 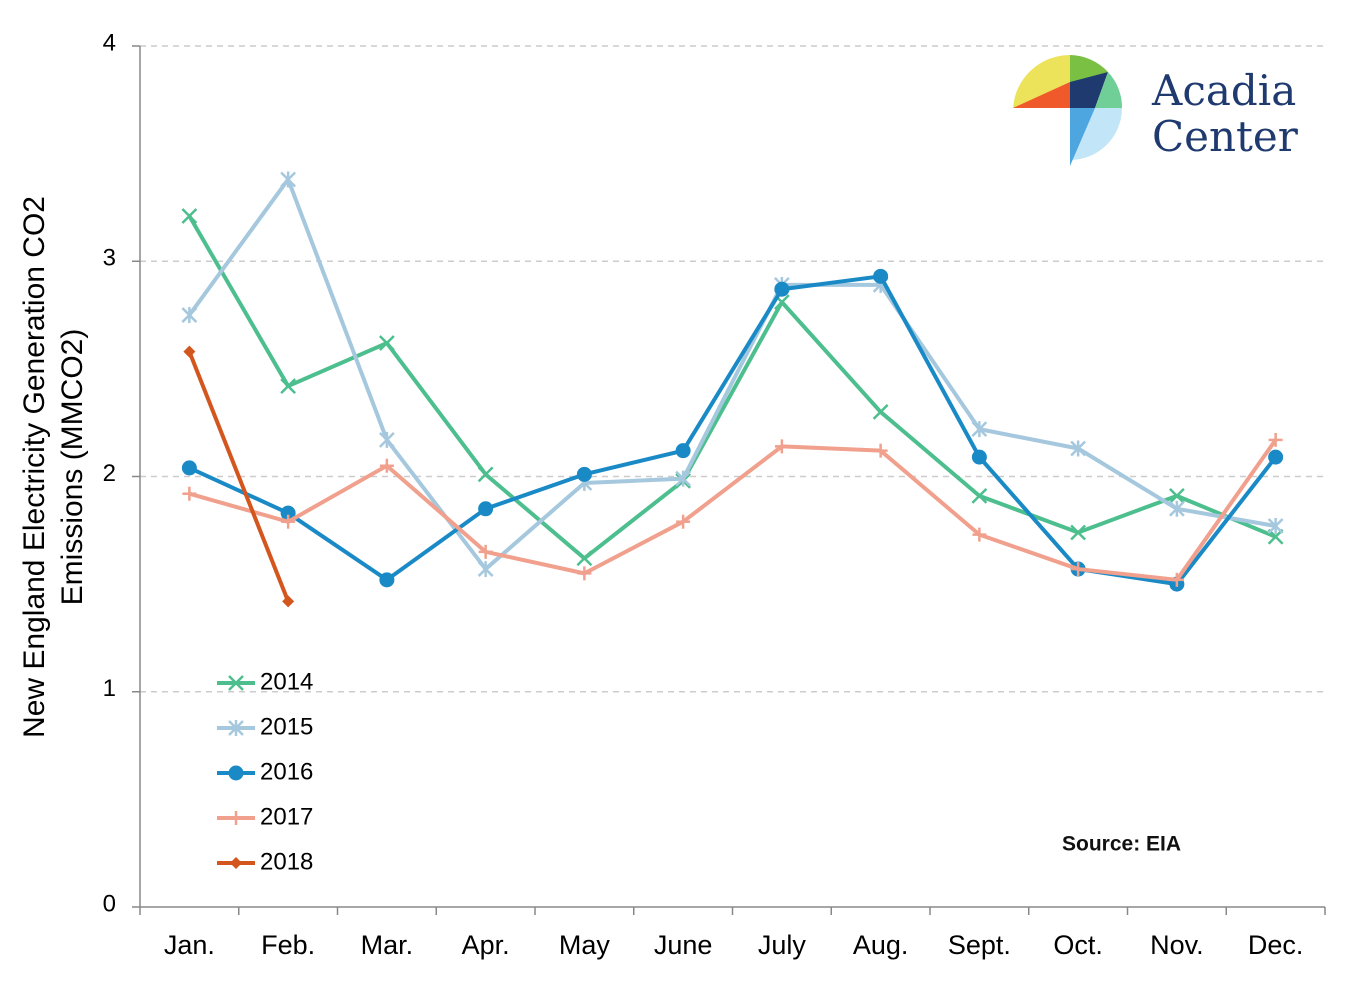 What do you see at coordinates (979, 945) in the screenshot?
I see `x-tick-label: Sept.` at bounding box center [979, 945].